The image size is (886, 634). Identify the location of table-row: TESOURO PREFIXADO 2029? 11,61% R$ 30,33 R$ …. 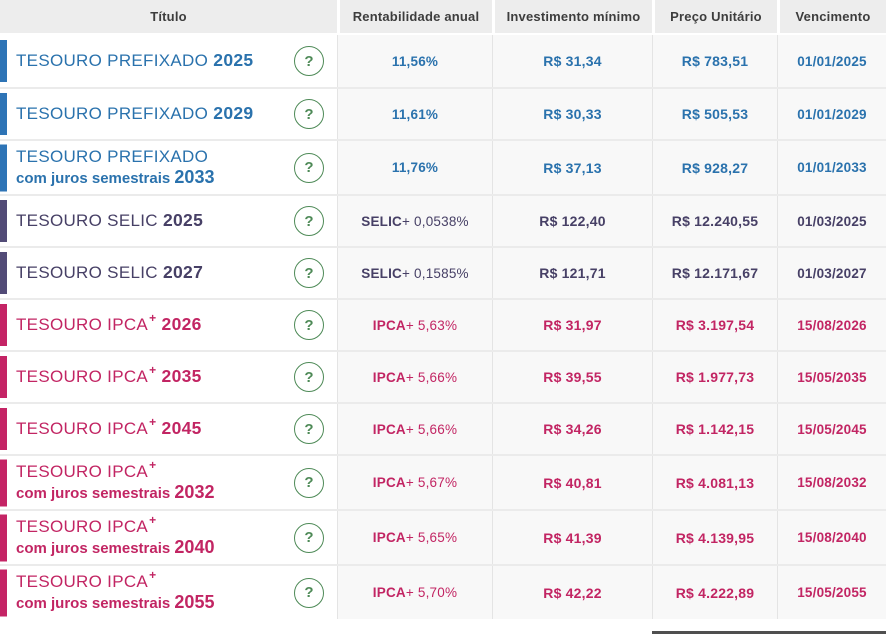
(443, 113).